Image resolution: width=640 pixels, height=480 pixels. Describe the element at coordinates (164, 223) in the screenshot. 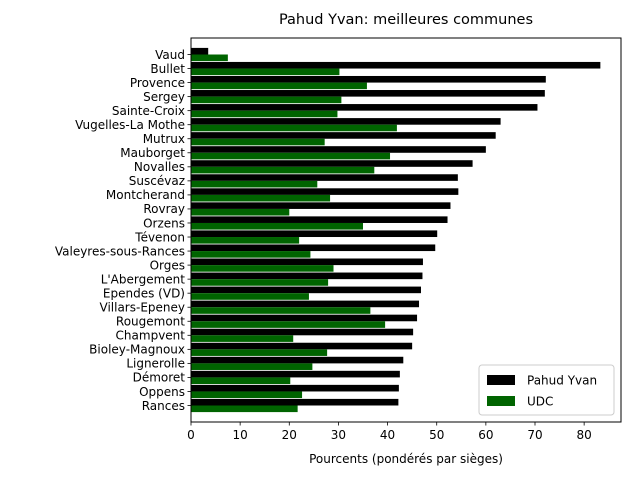

I see `y-tick-label: Orzens` at that location.